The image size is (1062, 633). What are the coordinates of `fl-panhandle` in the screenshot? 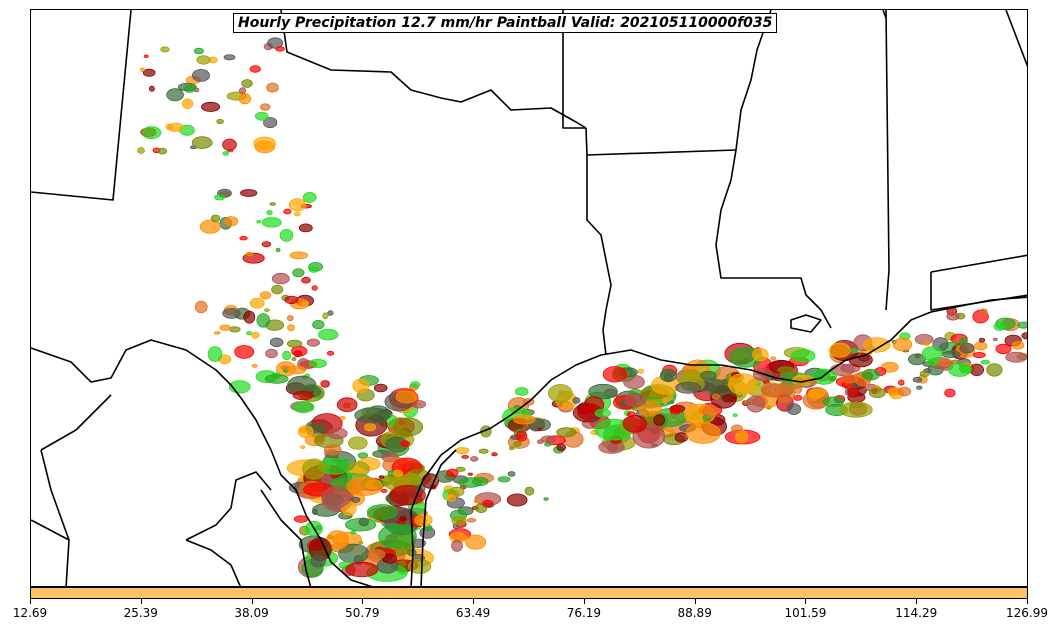 It's located at (978, 291).